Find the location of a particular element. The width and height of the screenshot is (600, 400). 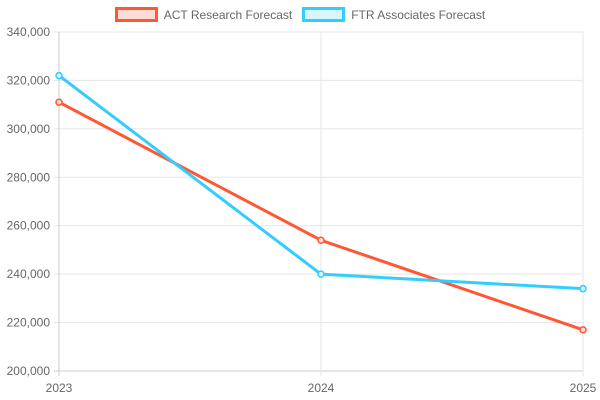

legend-item-ftr: FTR Associates Forecast is located at coordinates (393, 14).